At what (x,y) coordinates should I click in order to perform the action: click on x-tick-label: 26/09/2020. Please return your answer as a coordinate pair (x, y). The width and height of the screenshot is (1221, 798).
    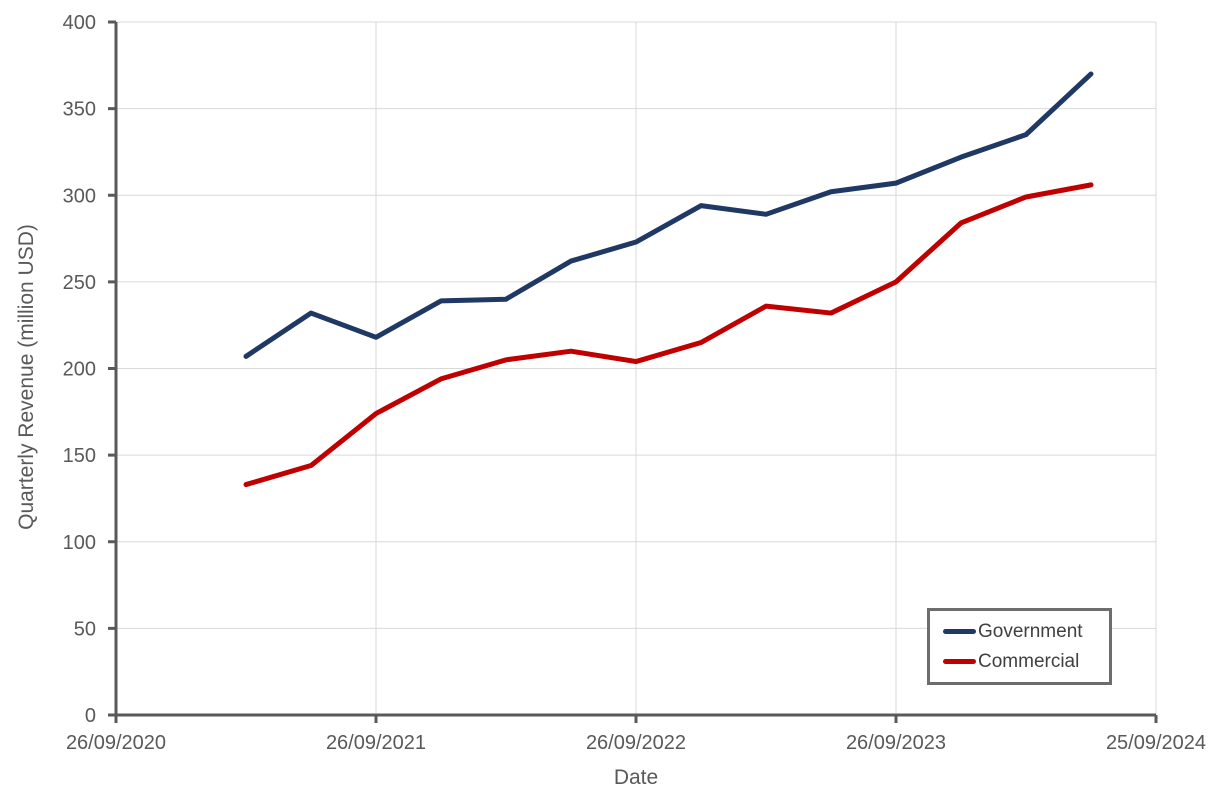
    Looking at the image, I should click on (116, 743).